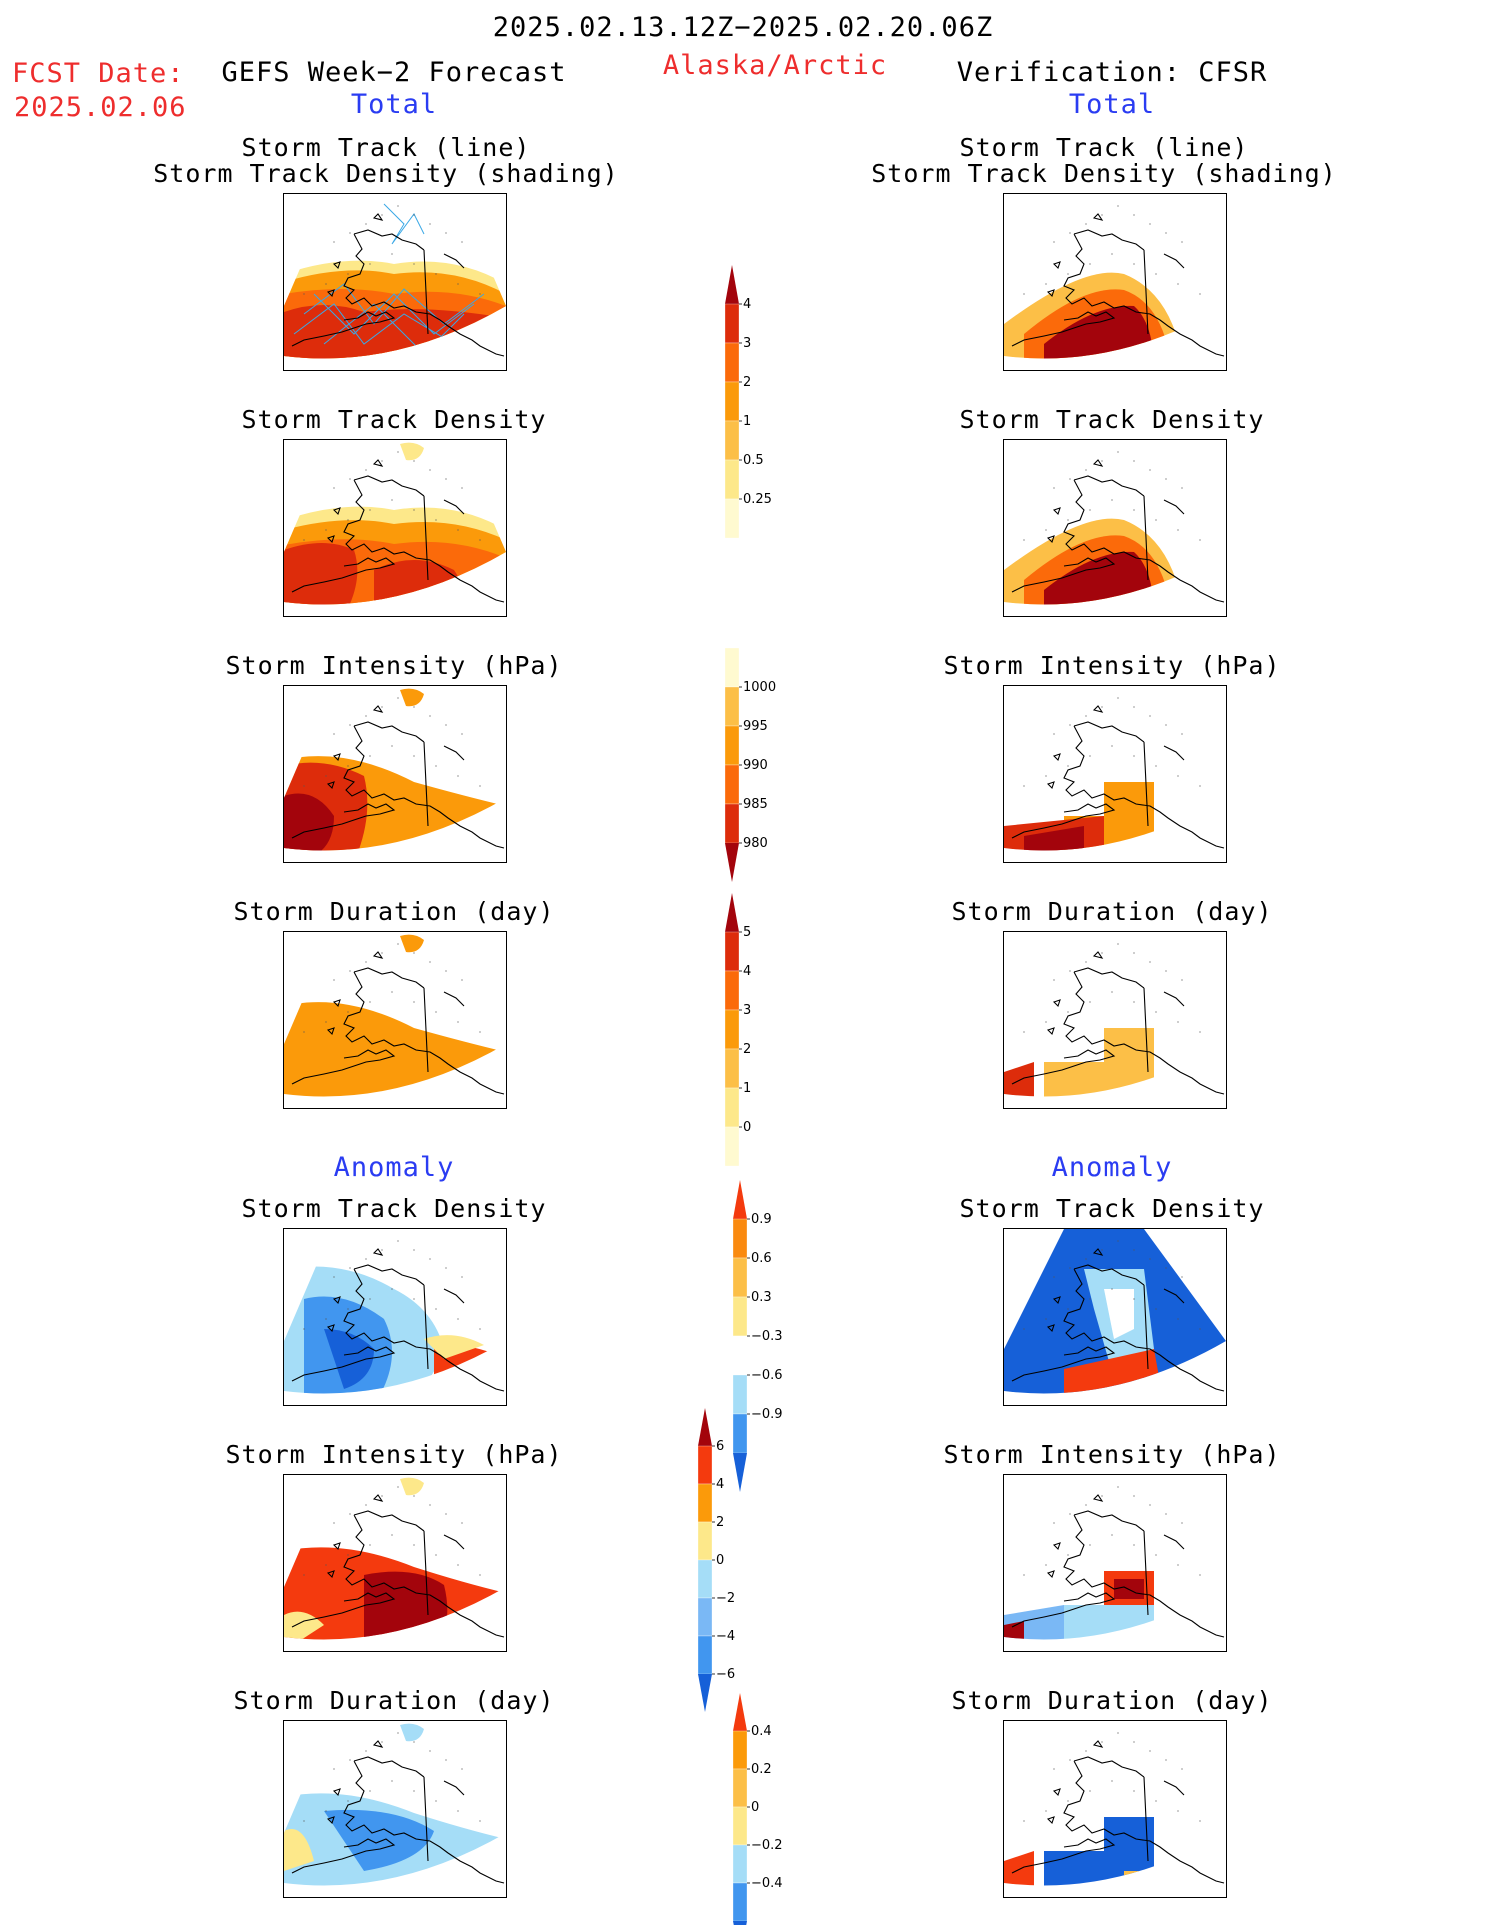  I want to click on map-gefs-track, so click(395, 282).